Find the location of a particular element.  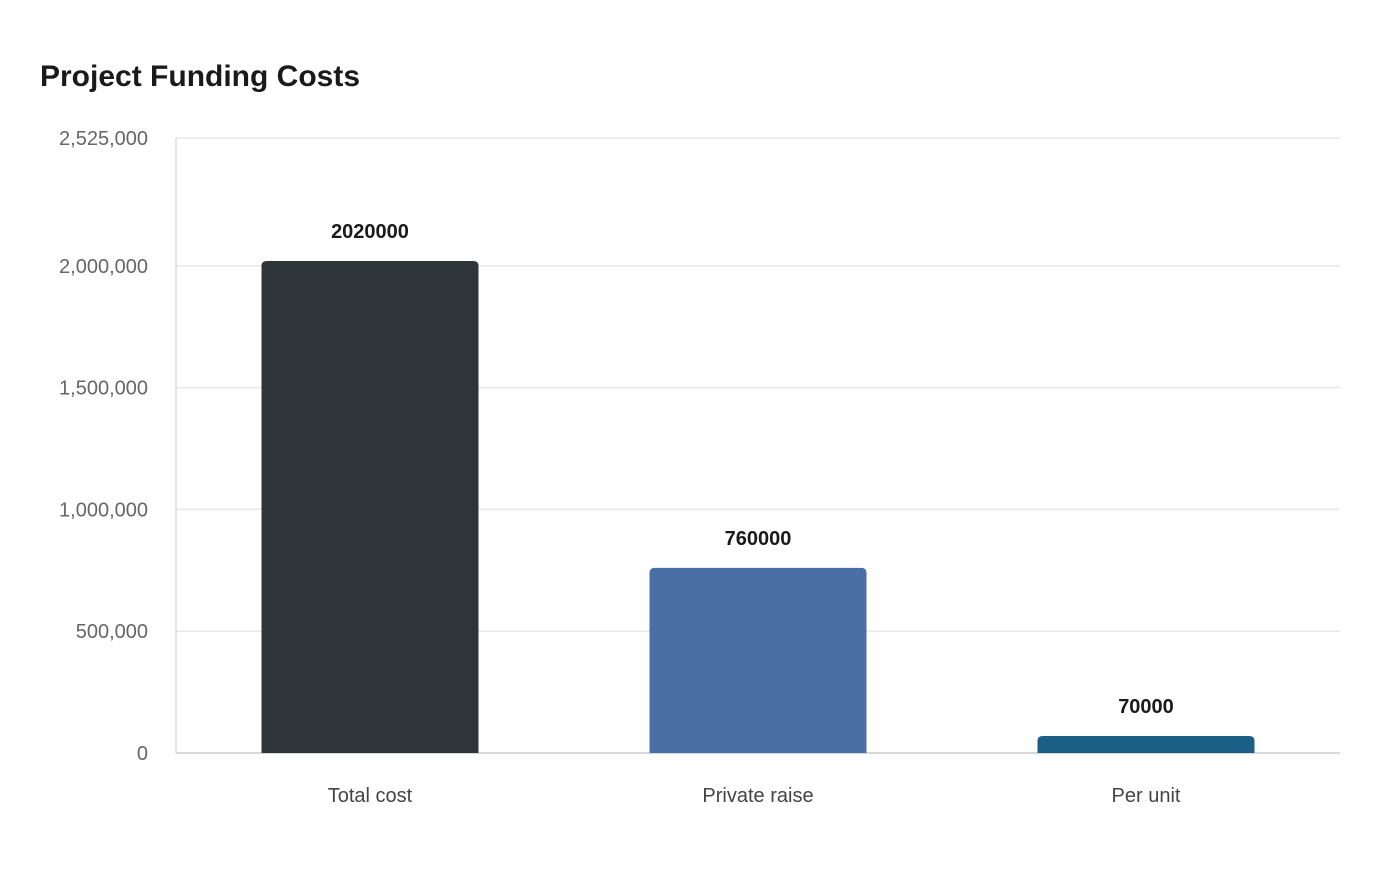

bar-value-label: 70000 is located at coordinates (1146, 707).